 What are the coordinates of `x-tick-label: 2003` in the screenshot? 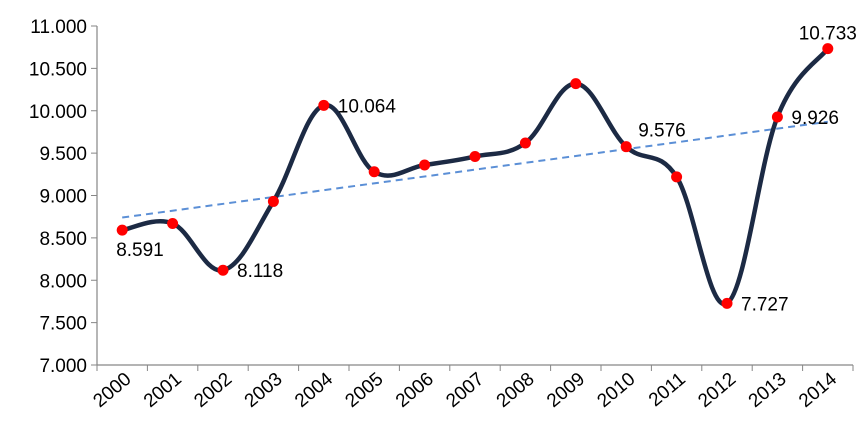 It's located at (264, 390).